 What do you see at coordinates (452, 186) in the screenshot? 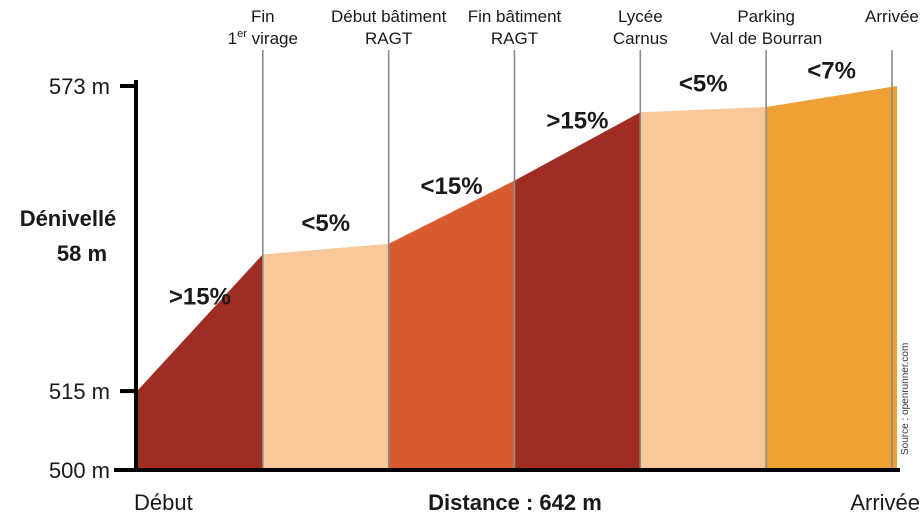
I see `grade-label-3: <15%` at bounding box center [452, 186].